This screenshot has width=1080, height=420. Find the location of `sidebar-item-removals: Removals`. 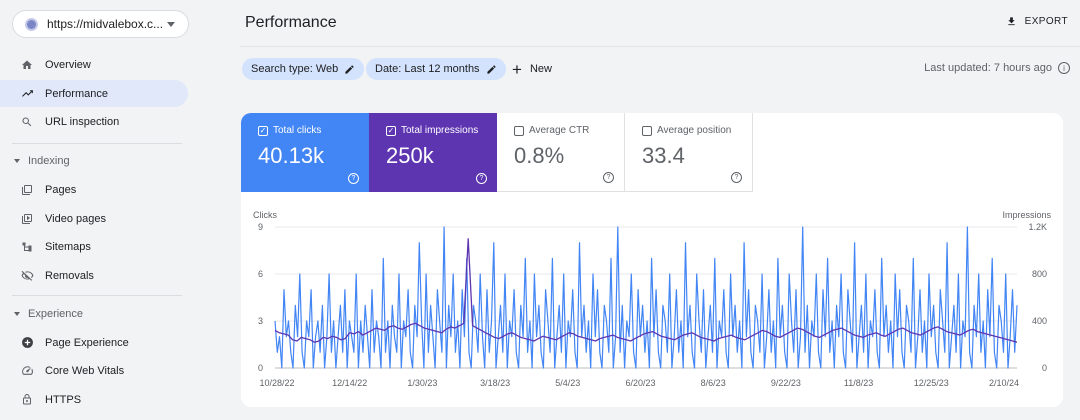

sidebar-item-removals: Removals is located at coordinates (94, 275).